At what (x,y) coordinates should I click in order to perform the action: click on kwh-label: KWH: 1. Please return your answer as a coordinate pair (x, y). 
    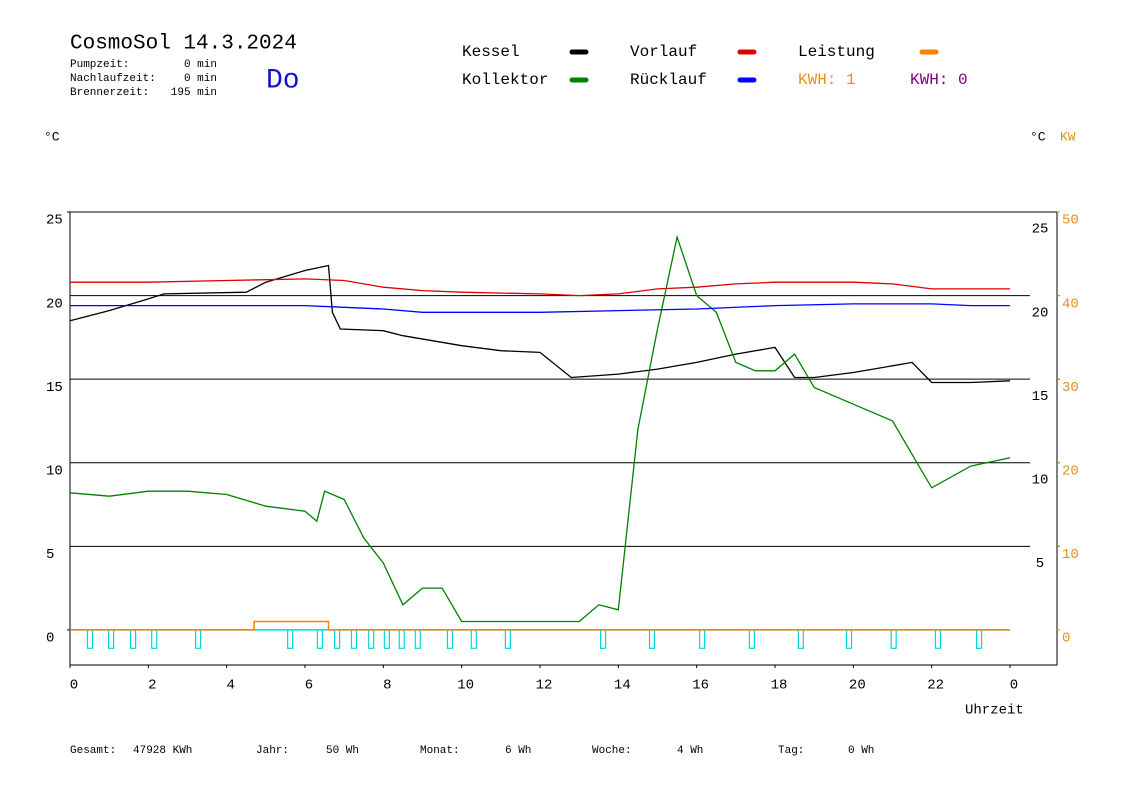
    Looking at the image, I should click on (827, 80).